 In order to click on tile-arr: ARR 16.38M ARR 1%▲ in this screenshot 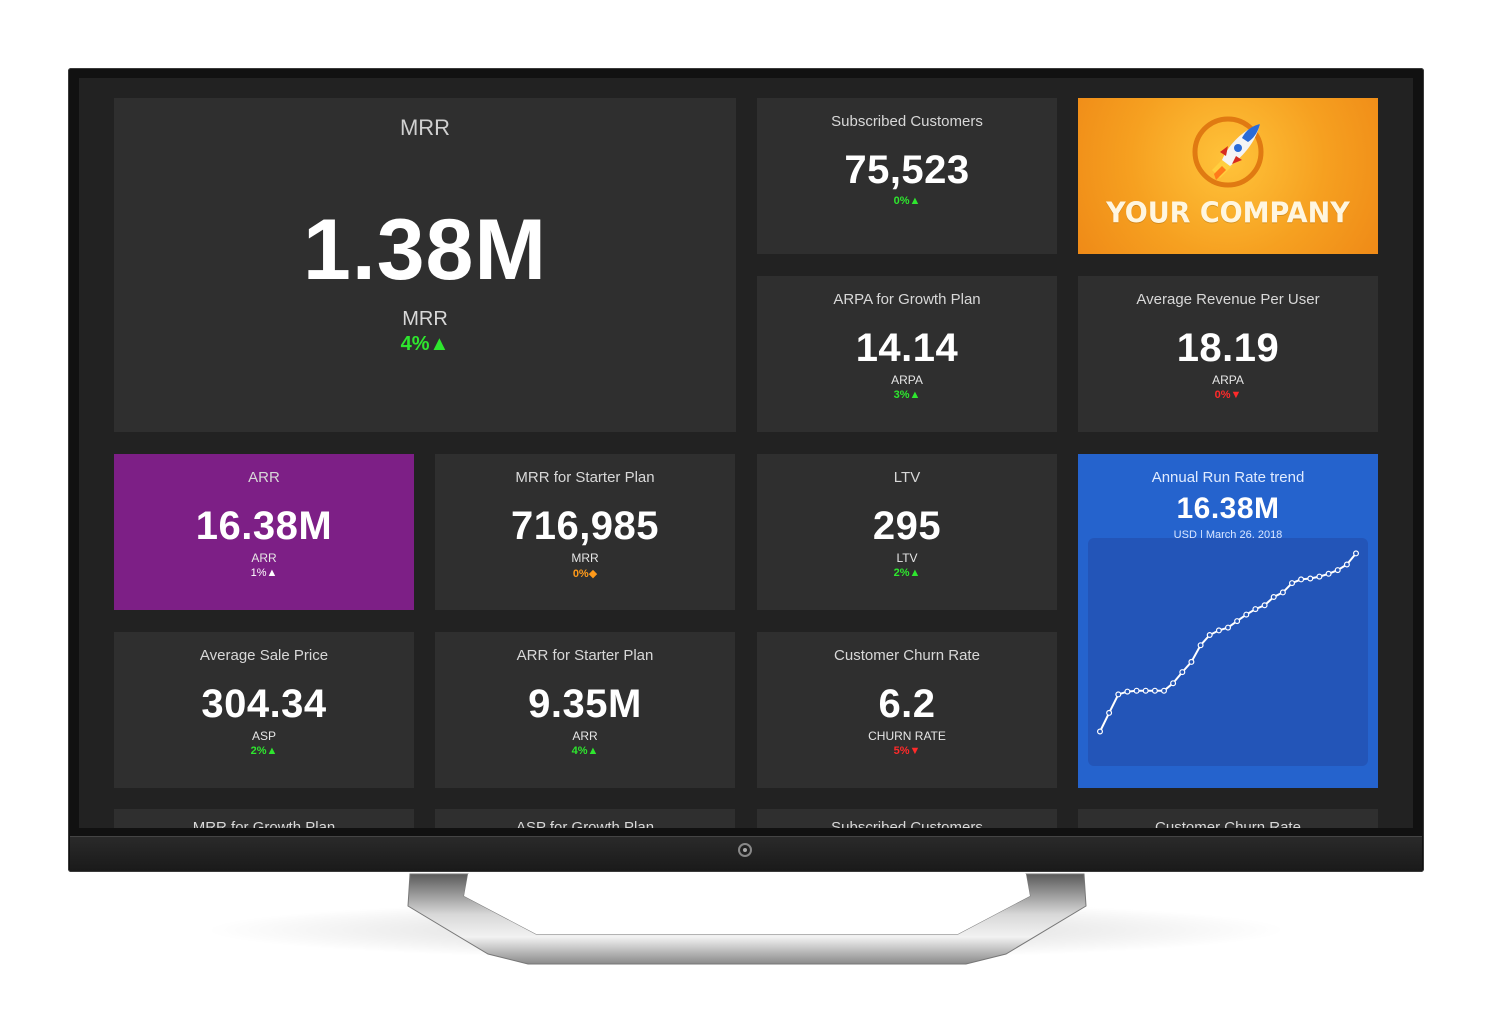, I will do `click(264, 532)`.